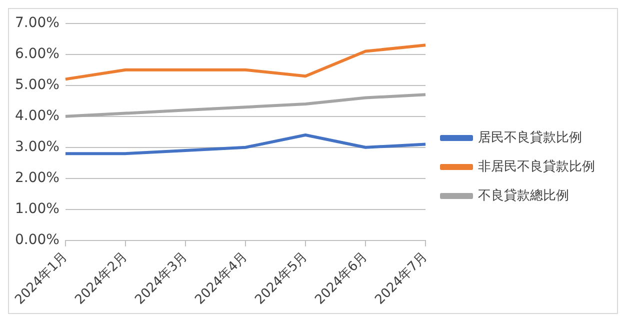 This screenshot has height=326, width=629. I want to click on y-tick-label: 5.00%, so click(37, 85).